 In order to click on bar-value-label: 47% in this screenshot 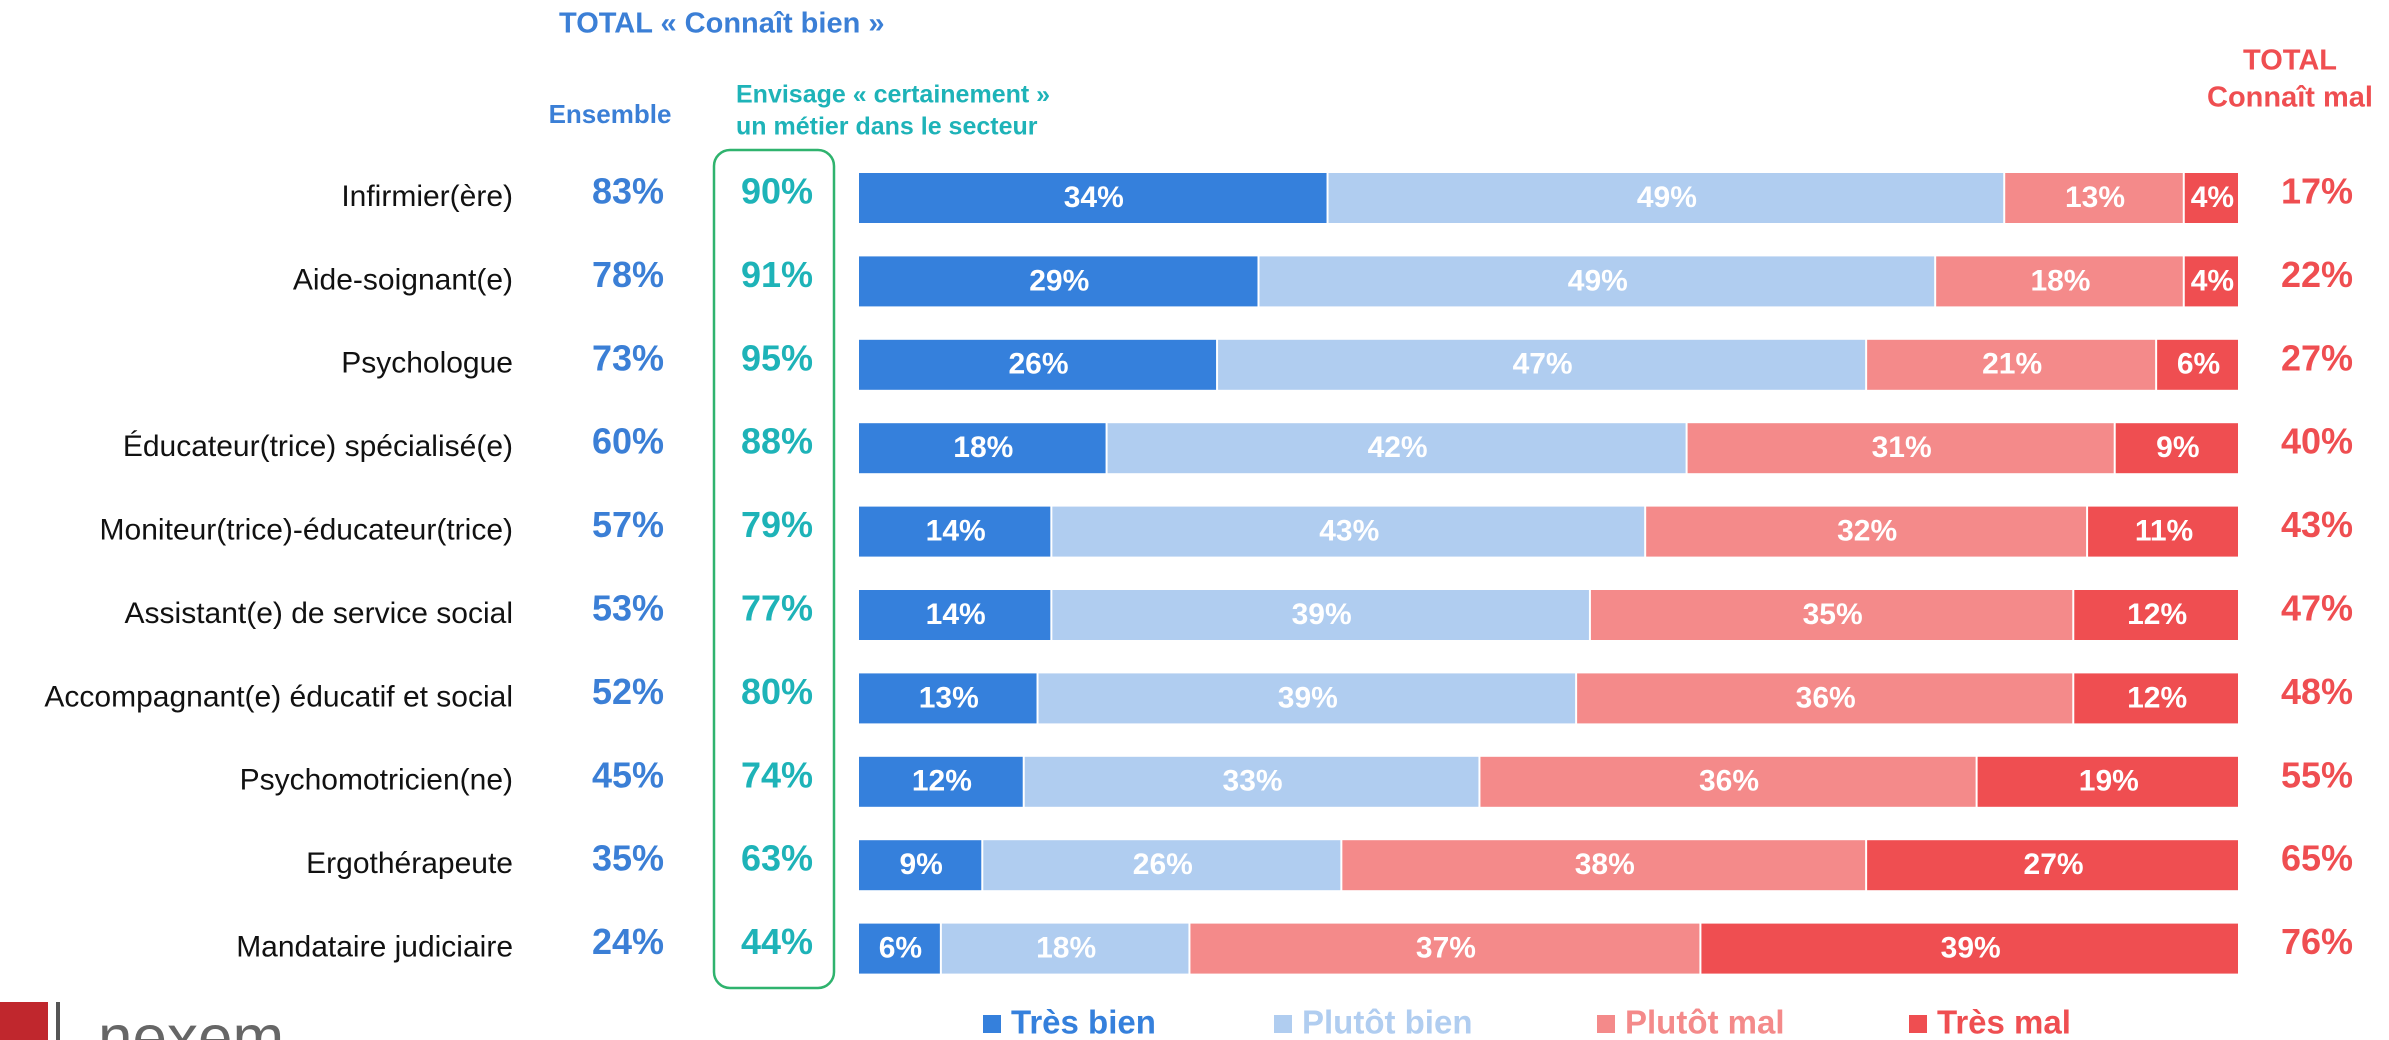, I will do `click(1543, 364)`.